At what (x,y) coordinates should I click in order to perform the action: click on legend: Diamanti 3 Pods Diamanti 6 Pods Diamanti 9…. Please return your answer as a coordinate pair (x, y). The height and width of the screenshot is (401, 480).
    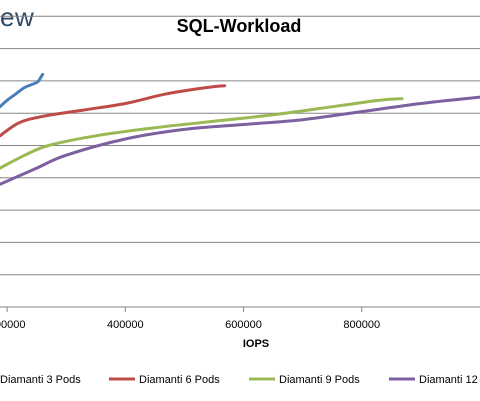
    Looking at the image, I should click on (240, 380).